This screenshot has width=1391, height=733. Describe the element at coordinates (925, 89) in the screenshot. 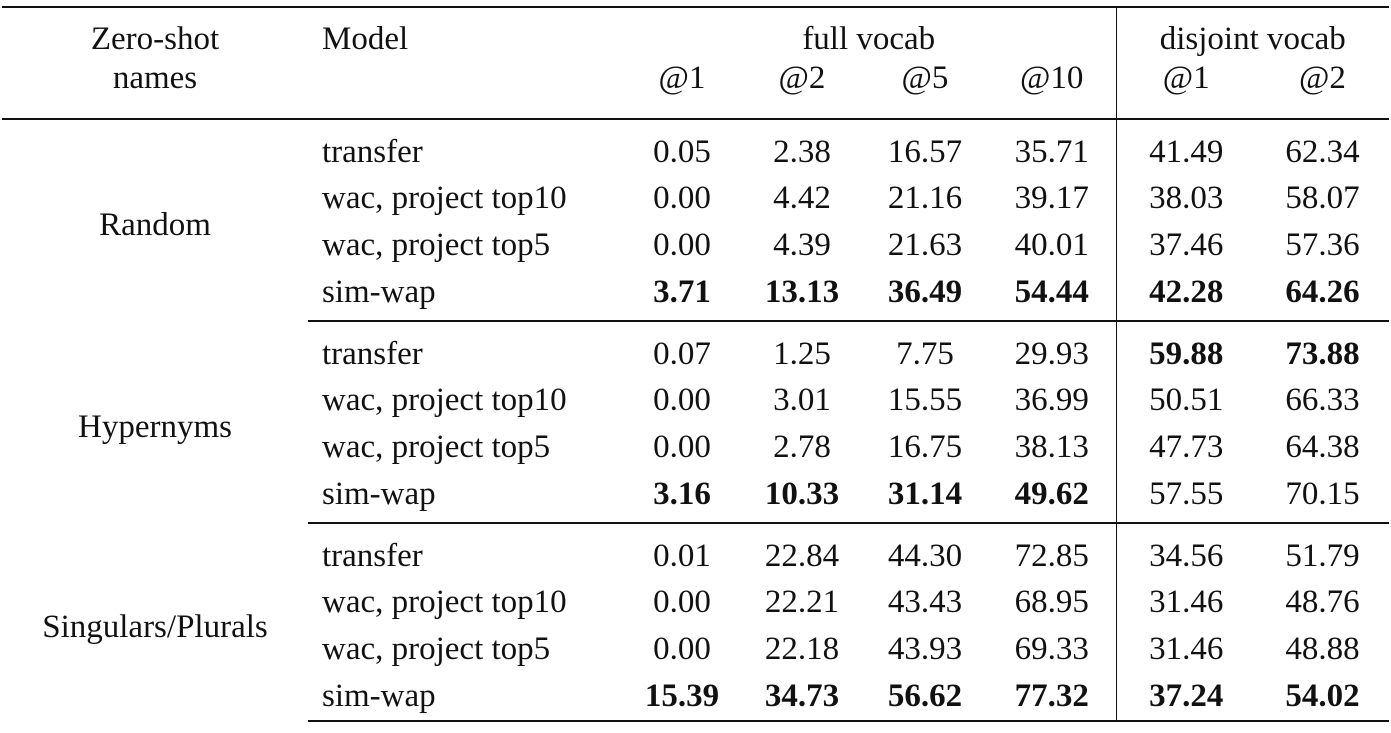

I see `header-k: @5` at that location.